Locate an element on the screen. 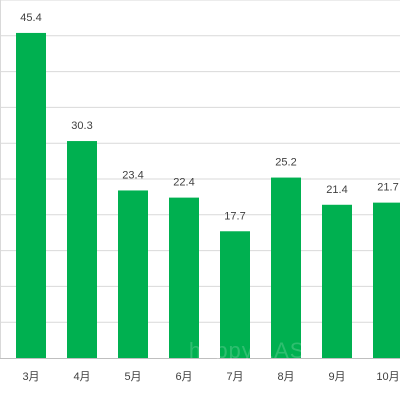 The image size is (400, 405). data-label-7: 21.4 is located at coordinates (336, 190).